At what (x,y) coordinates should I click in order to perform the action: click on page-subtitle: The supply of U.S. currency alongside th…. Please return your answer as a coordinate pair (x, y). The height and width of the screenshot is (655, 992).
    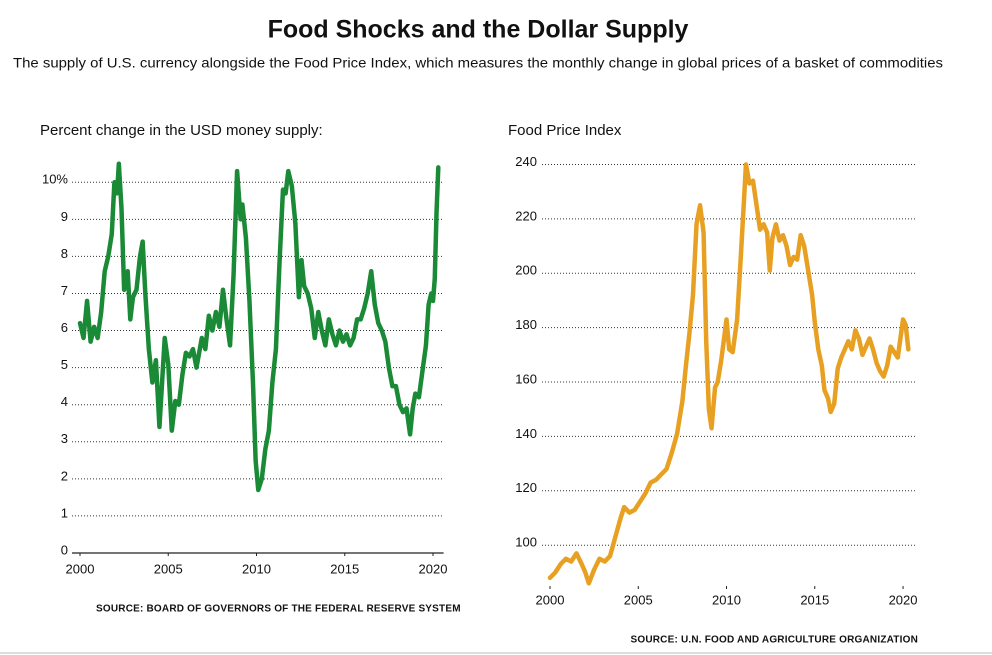
    Looking at the image, I should click on (478, 63).